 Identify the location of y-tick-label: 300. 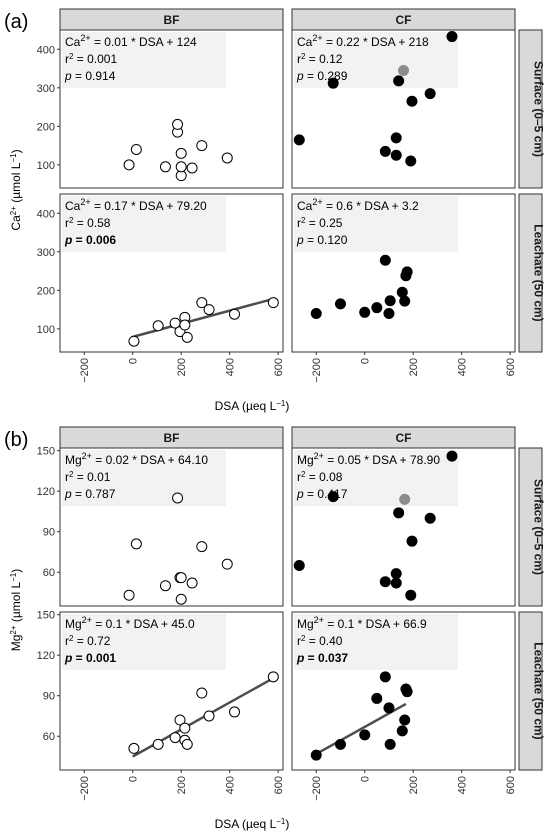
(46, 253).